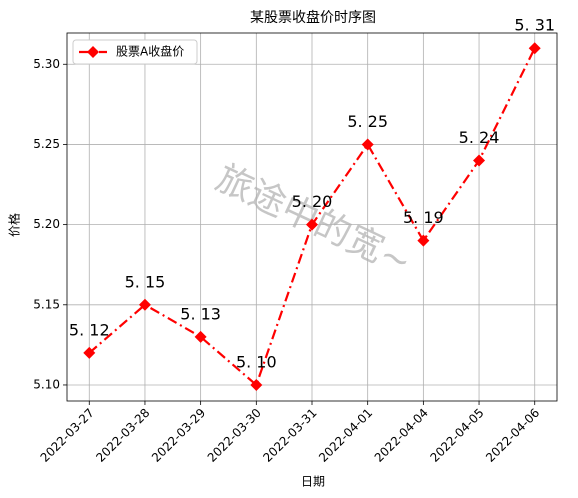 Image resolution: width=578 pixels, height=498 pixels. I want to click on data-label: 5. 10, so click(256, 361).